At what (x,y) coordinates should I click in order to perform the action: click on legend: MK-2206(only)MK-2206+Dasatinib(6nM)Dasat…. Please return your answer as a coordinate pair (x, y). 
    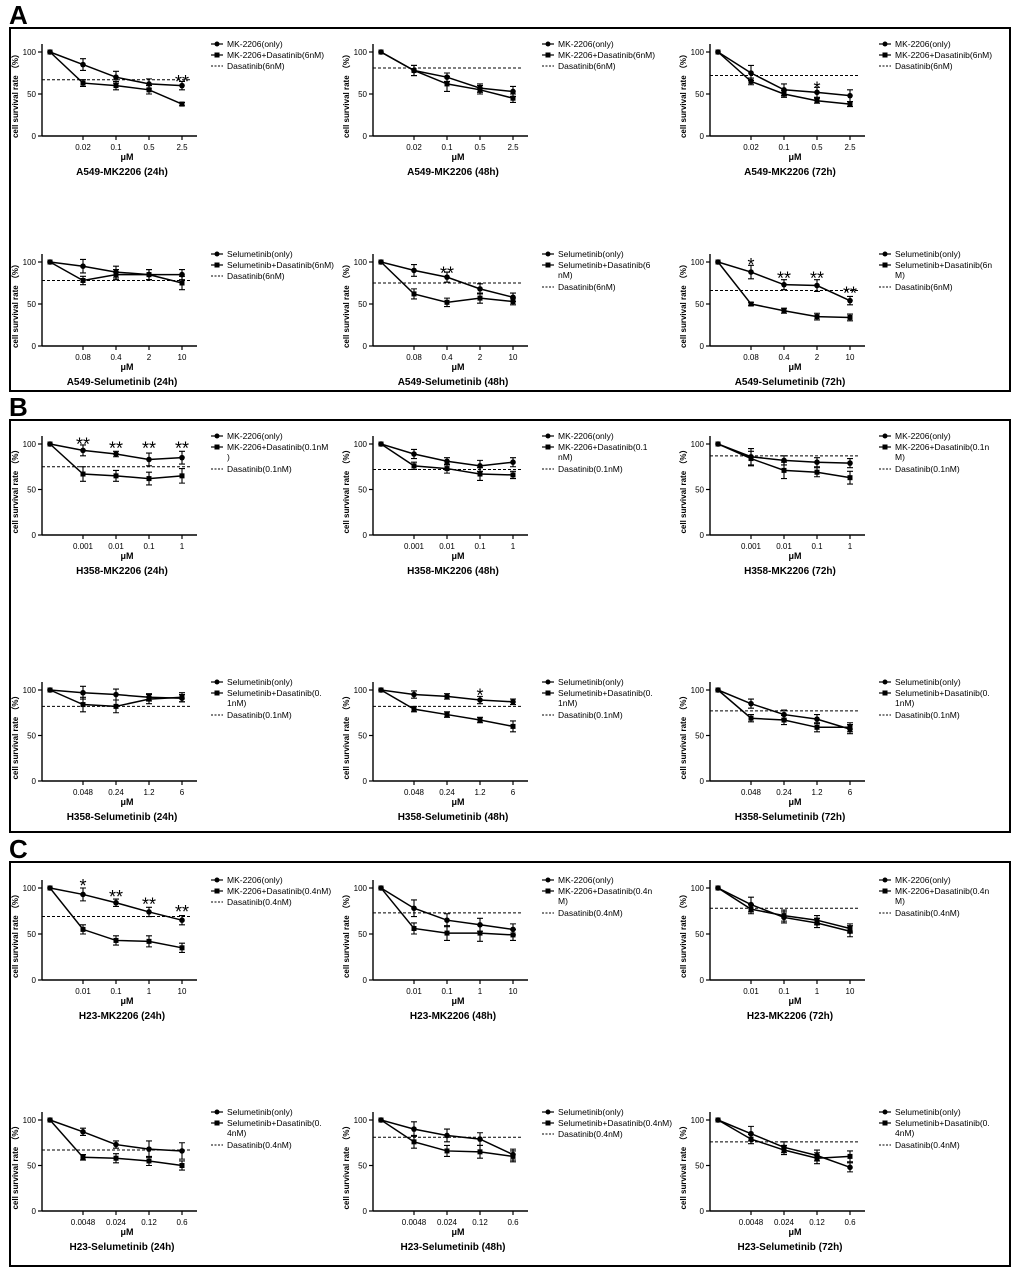
    Looking at the image, I should click on (267, 55).